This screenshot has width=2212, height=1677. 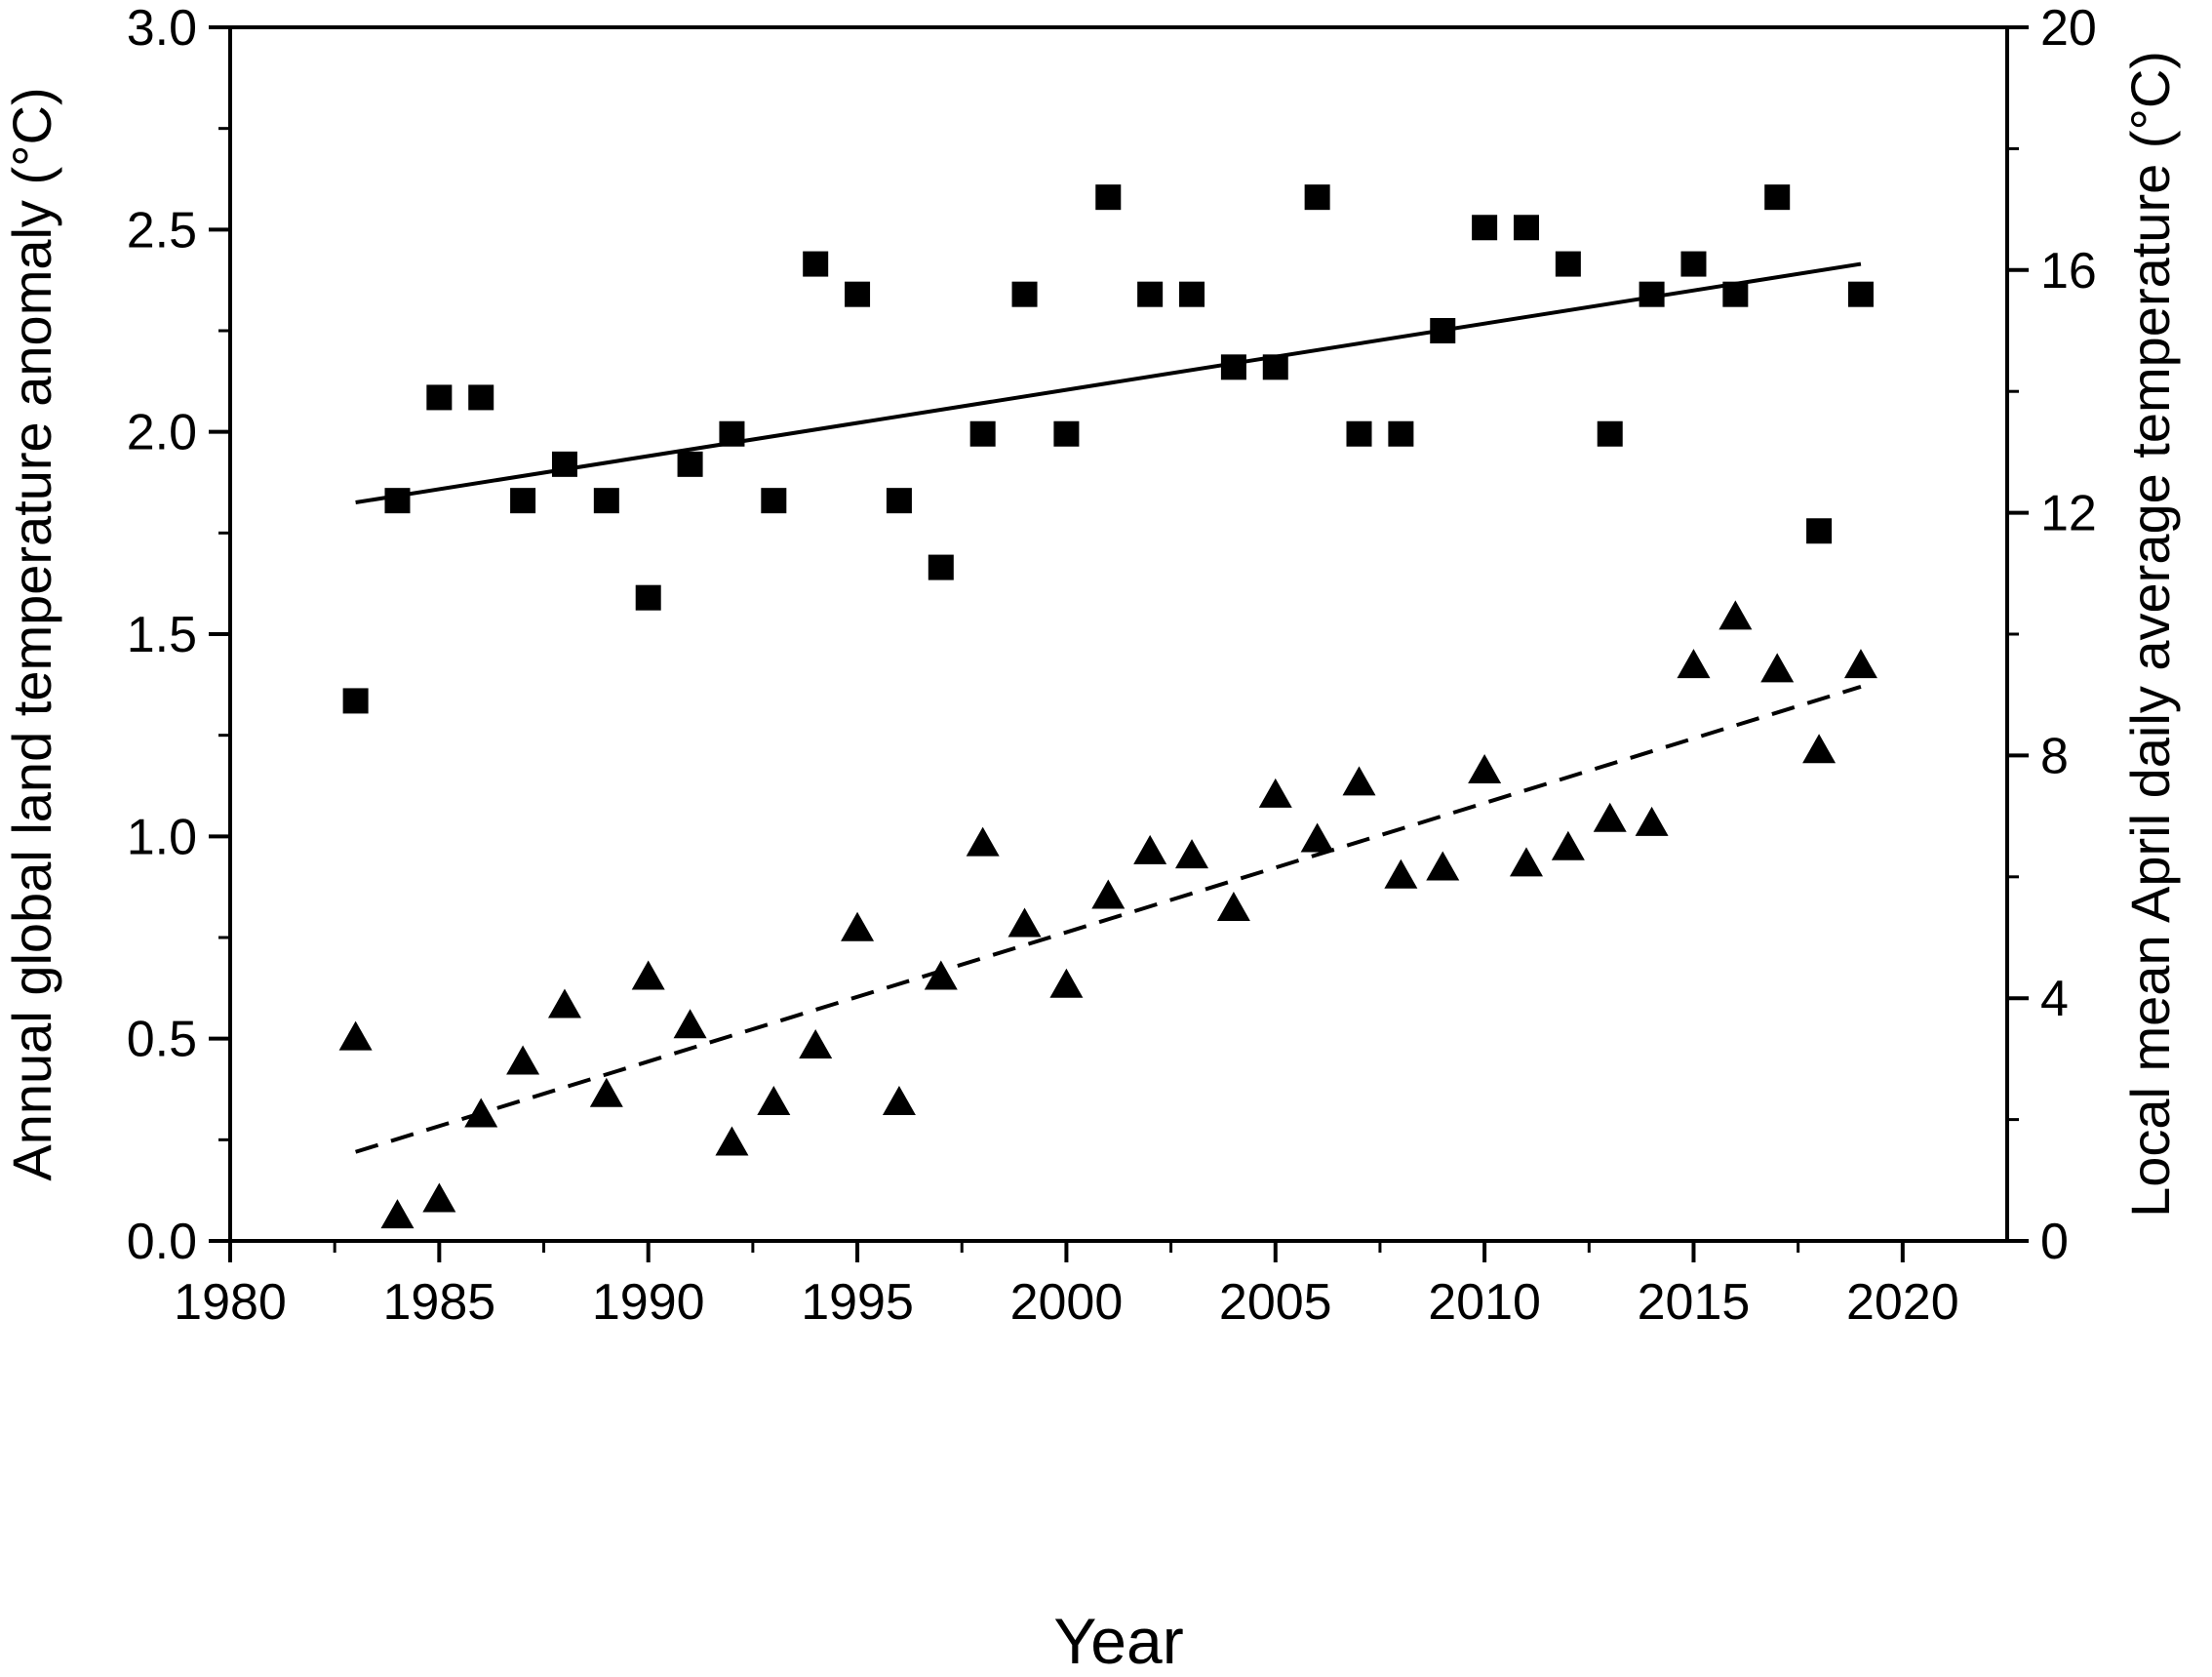 I want to click on left-y-tick-label: 2.0, so click(x=162, y=433).